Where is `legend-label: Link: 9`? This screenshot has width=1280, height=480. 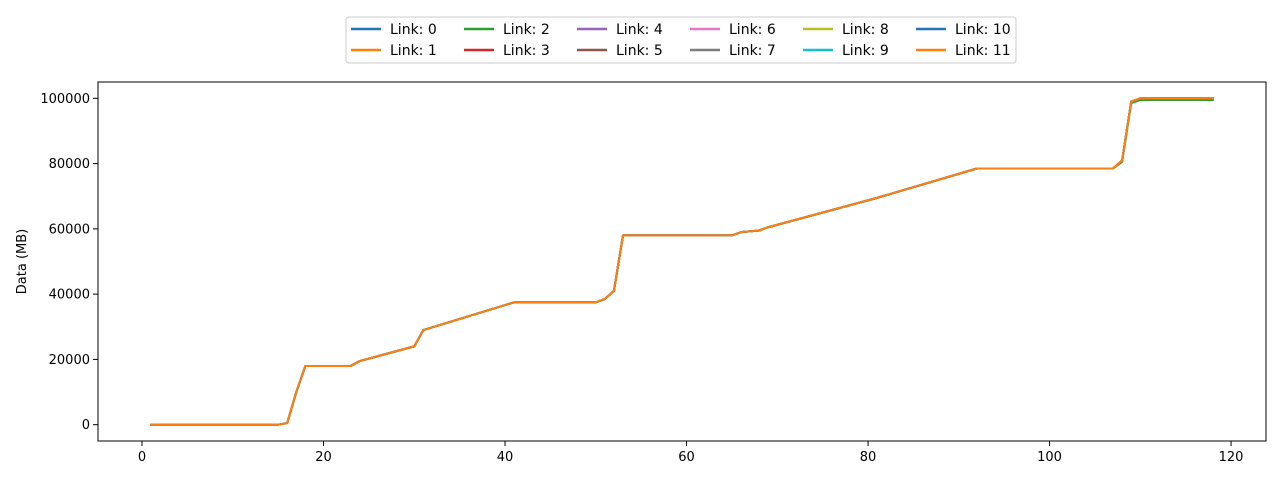
legend-label: Link: 9 is located at coordinates (865, 51).